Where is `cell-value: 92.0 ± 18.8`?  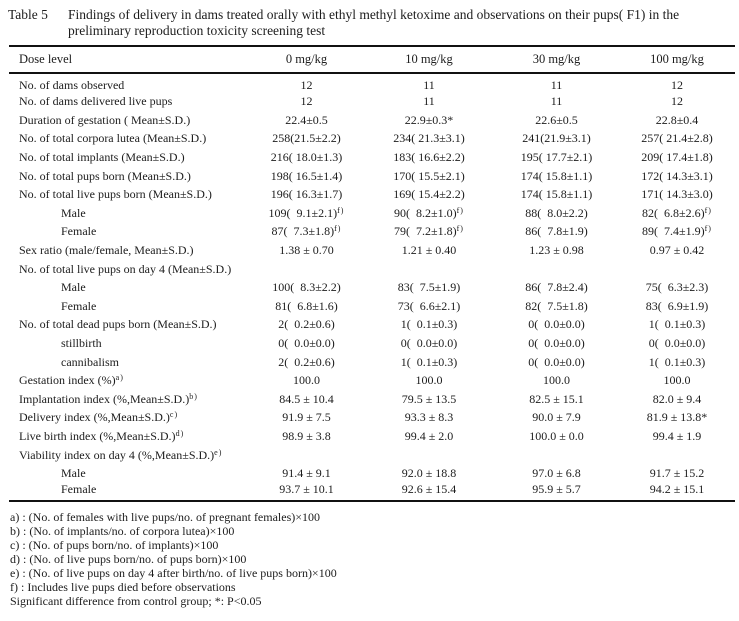 cell-value: 92.0 ± 18.8 is located at coordinates (429, 473).